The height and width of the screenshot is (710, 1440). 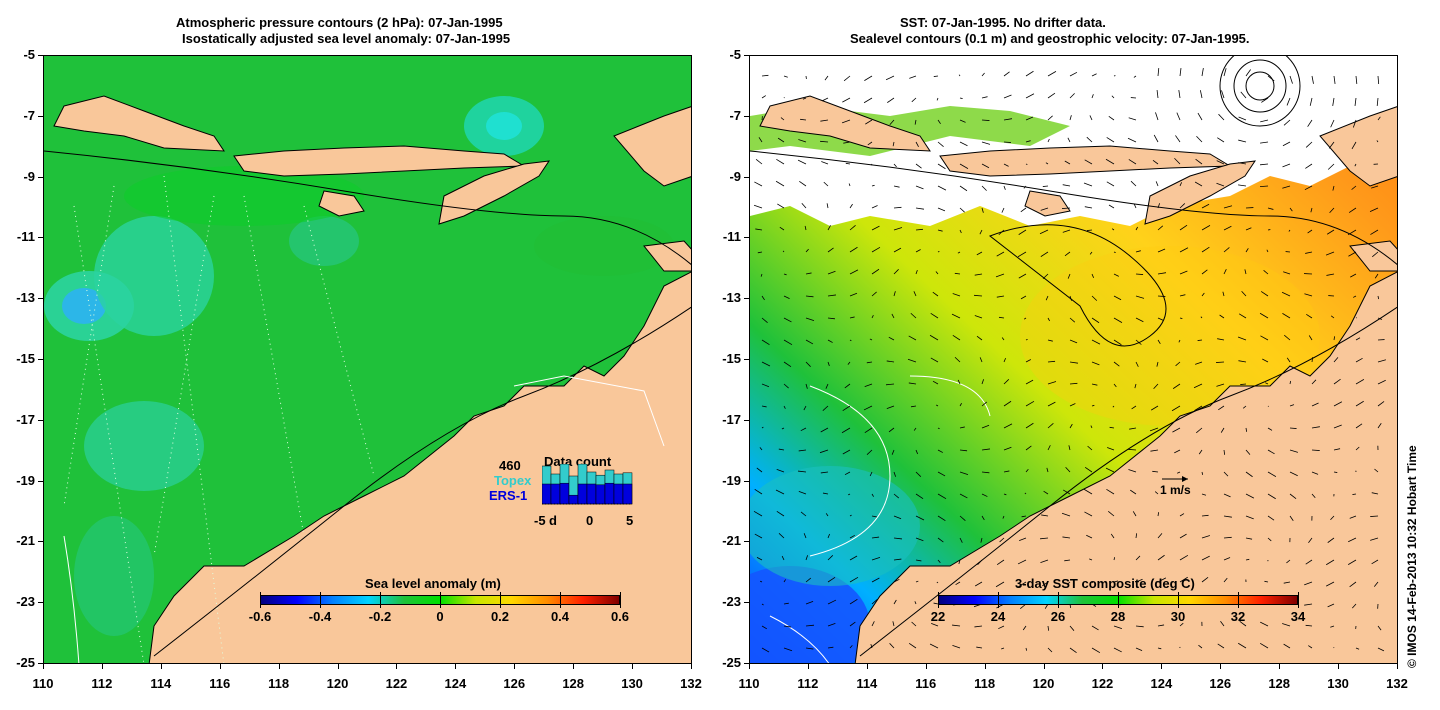 What do you see at coordinates (25, 298) in the screenshot?
I see `y-tick-label: -13` at bounding box center [25, 298].